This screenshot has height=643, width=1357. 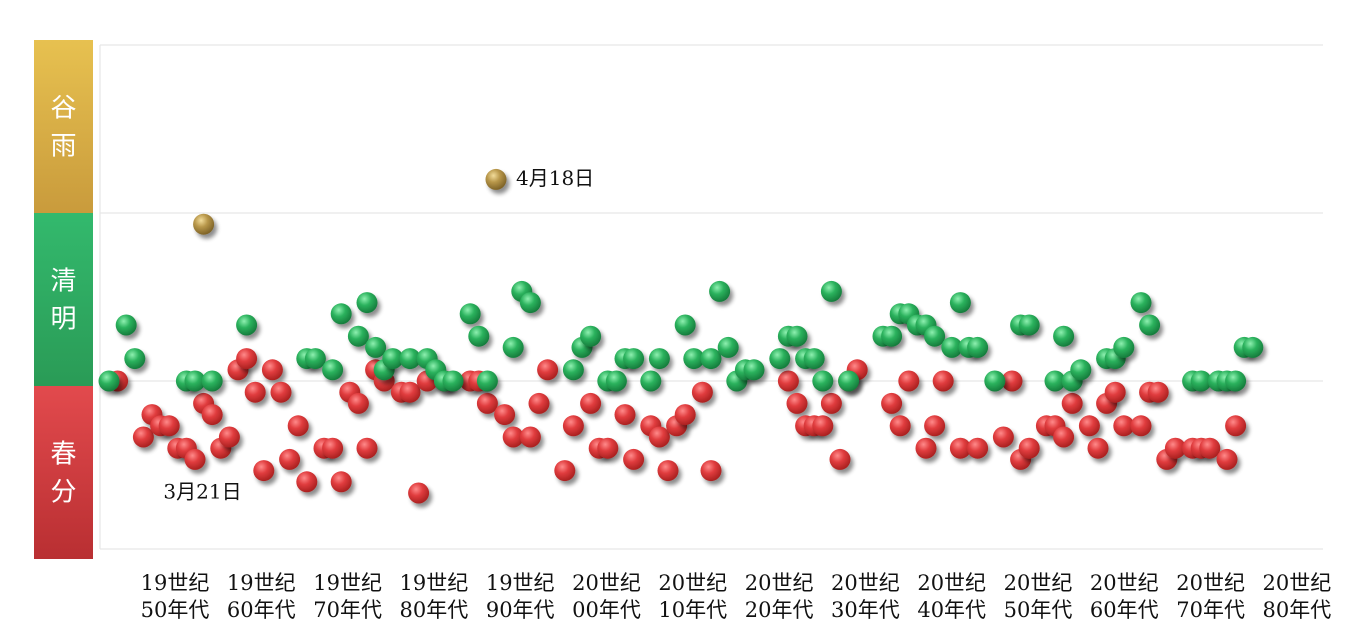 What do you see at coordinates (951, 610) in the screenshot?
I see `x-tick-label: 40年代` at bounding box center [951, 610].